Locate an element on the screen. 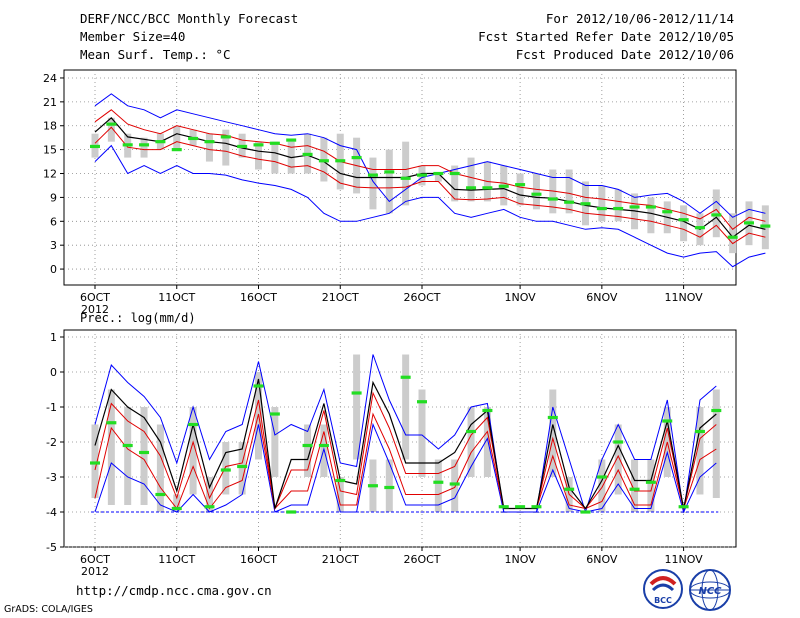 The width and height of the screenshot is (800, 618). y-tick-label: 3 is located at coordinates (53, 245).